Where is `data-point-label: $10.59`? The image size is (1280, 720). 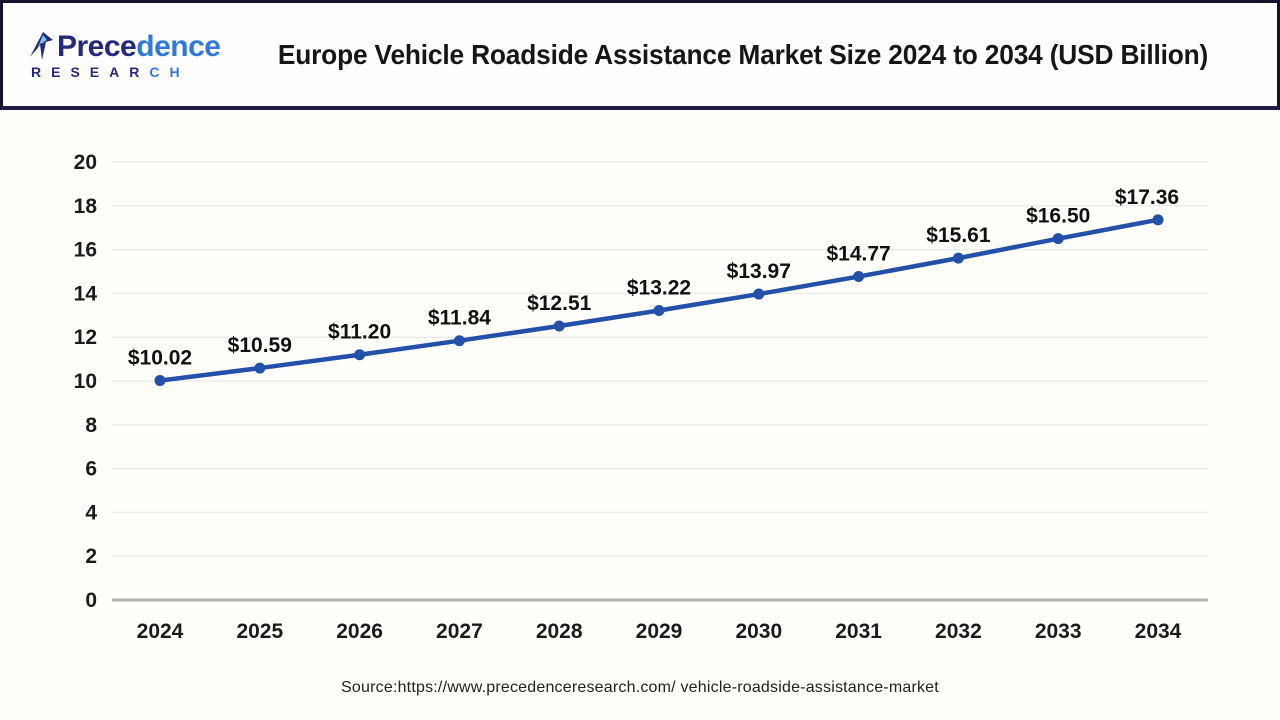
data-point-label: $10.59 is located at coordinates (260, 345).